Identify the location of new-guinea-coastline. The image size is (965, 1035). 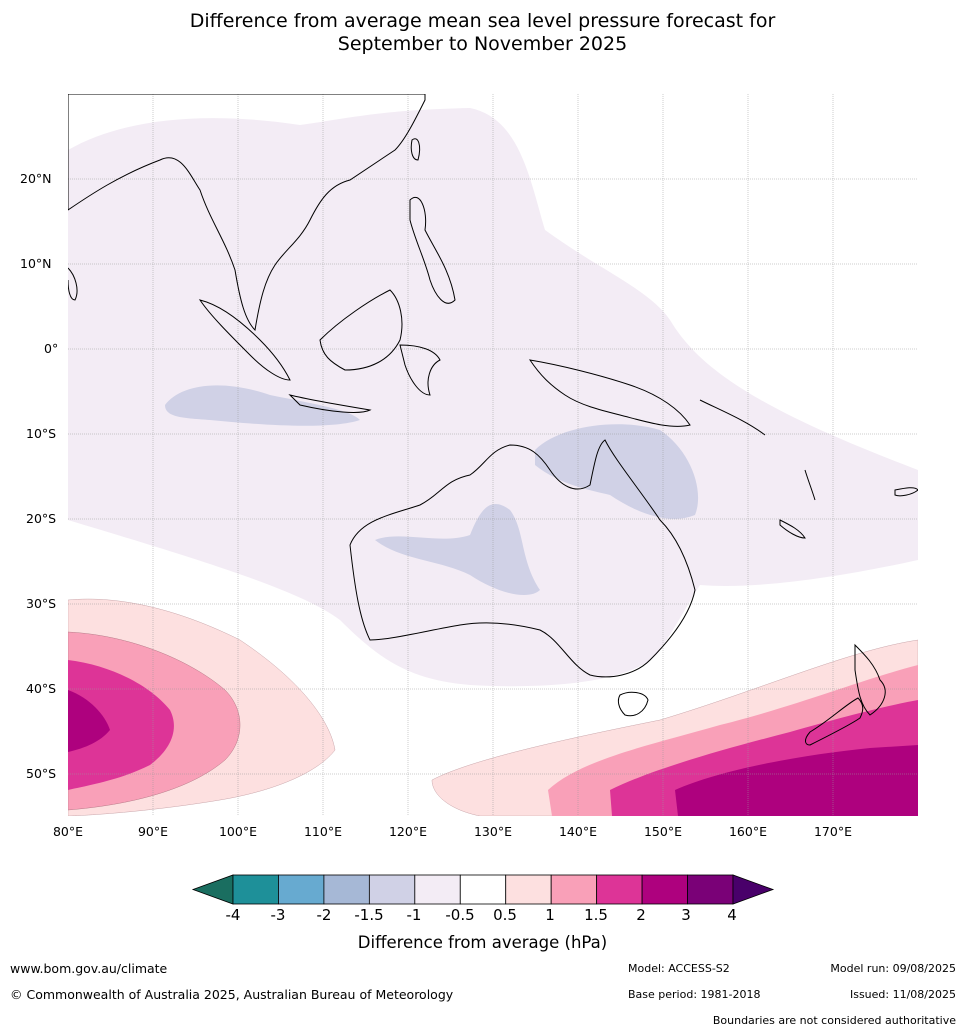
(609, 393).